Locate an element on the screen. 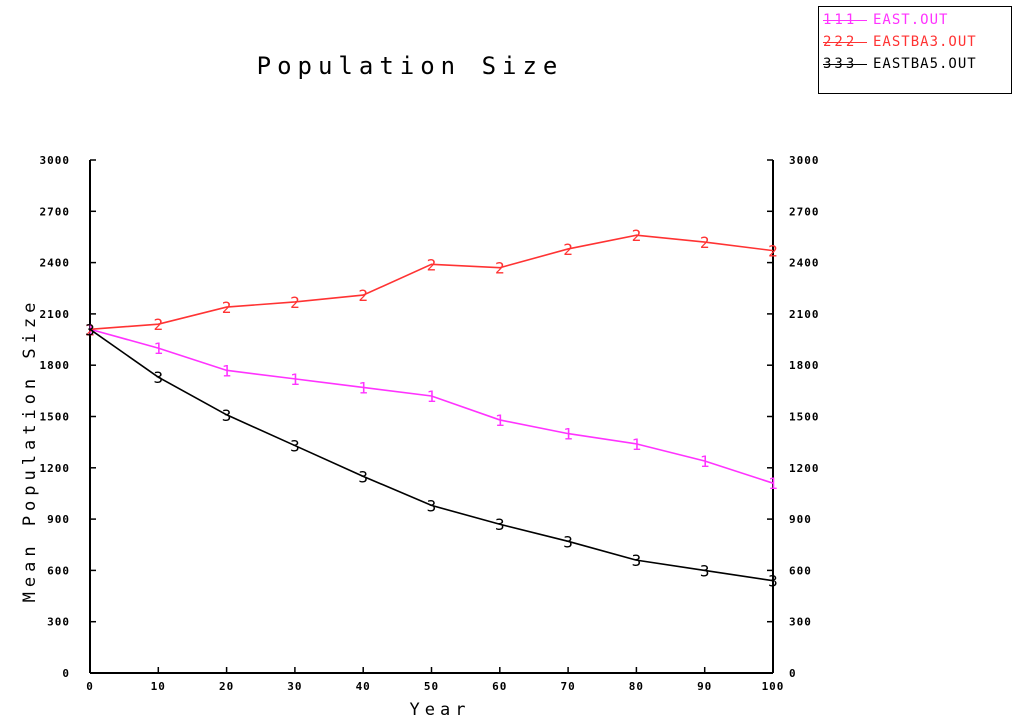  x-tick-label: 0 is located at coordinates (90, 686).